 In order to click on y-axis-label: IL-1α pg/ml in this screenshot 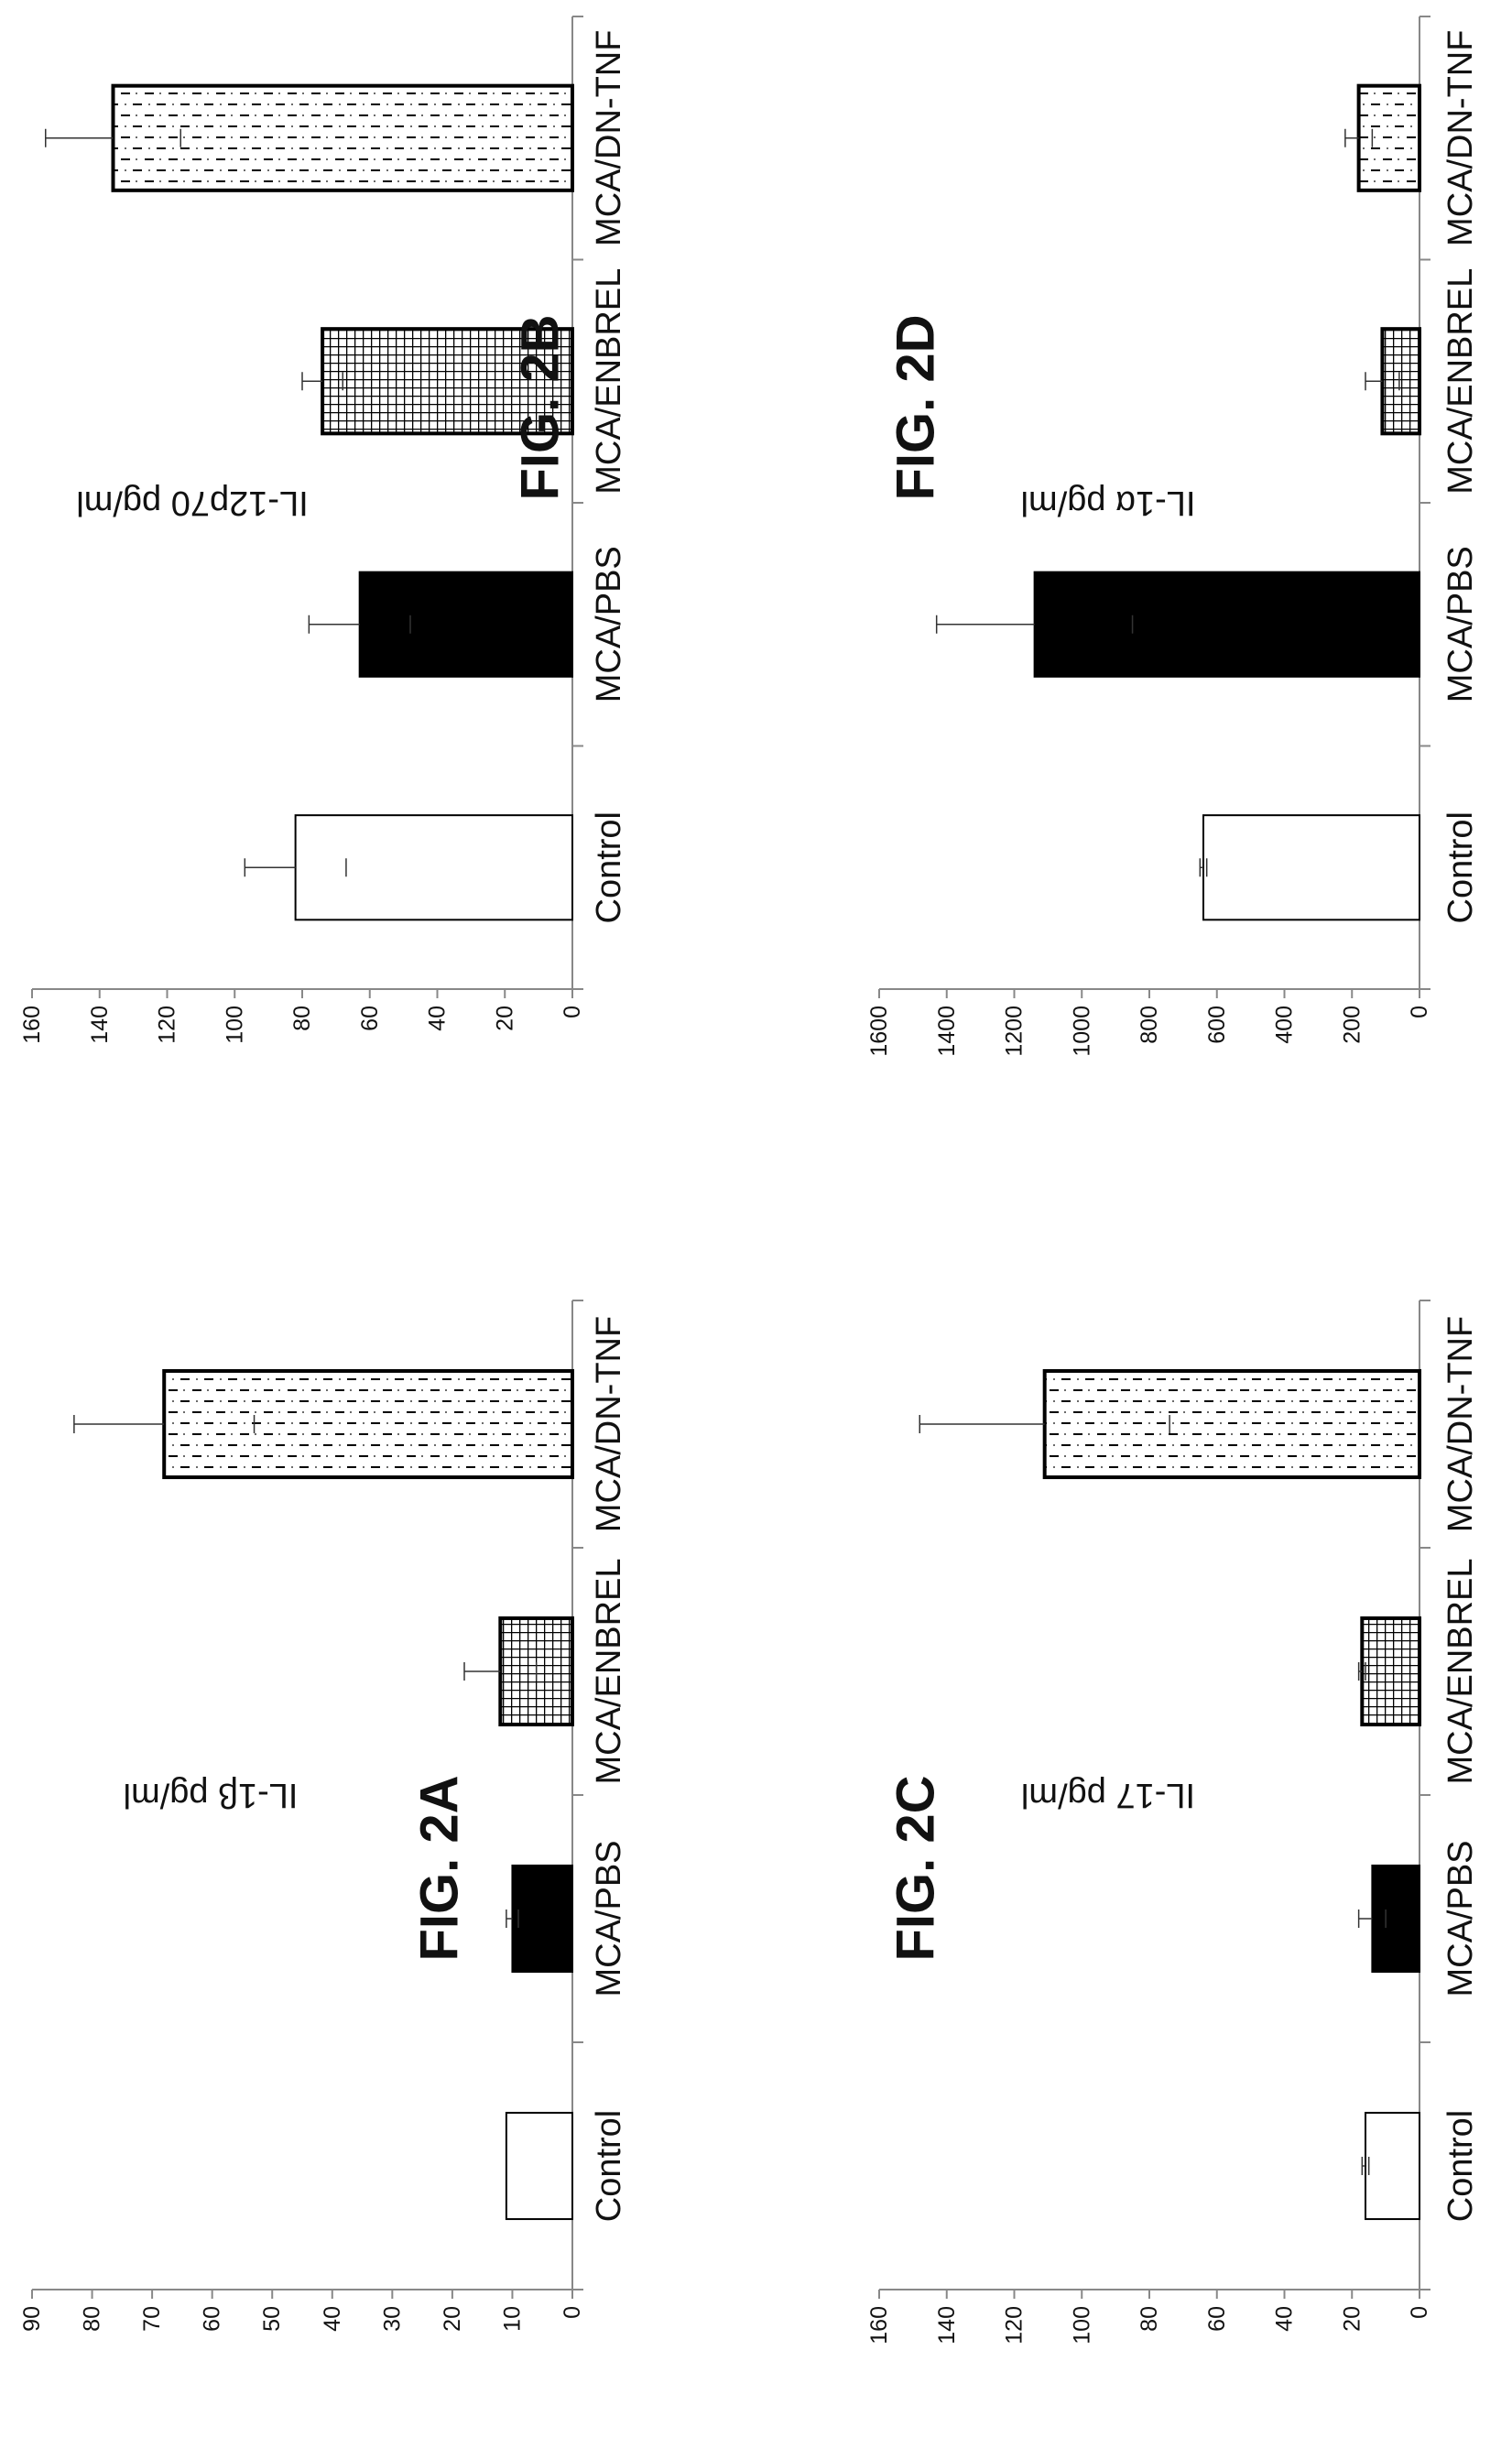, I will do `click(1108, 503)`.